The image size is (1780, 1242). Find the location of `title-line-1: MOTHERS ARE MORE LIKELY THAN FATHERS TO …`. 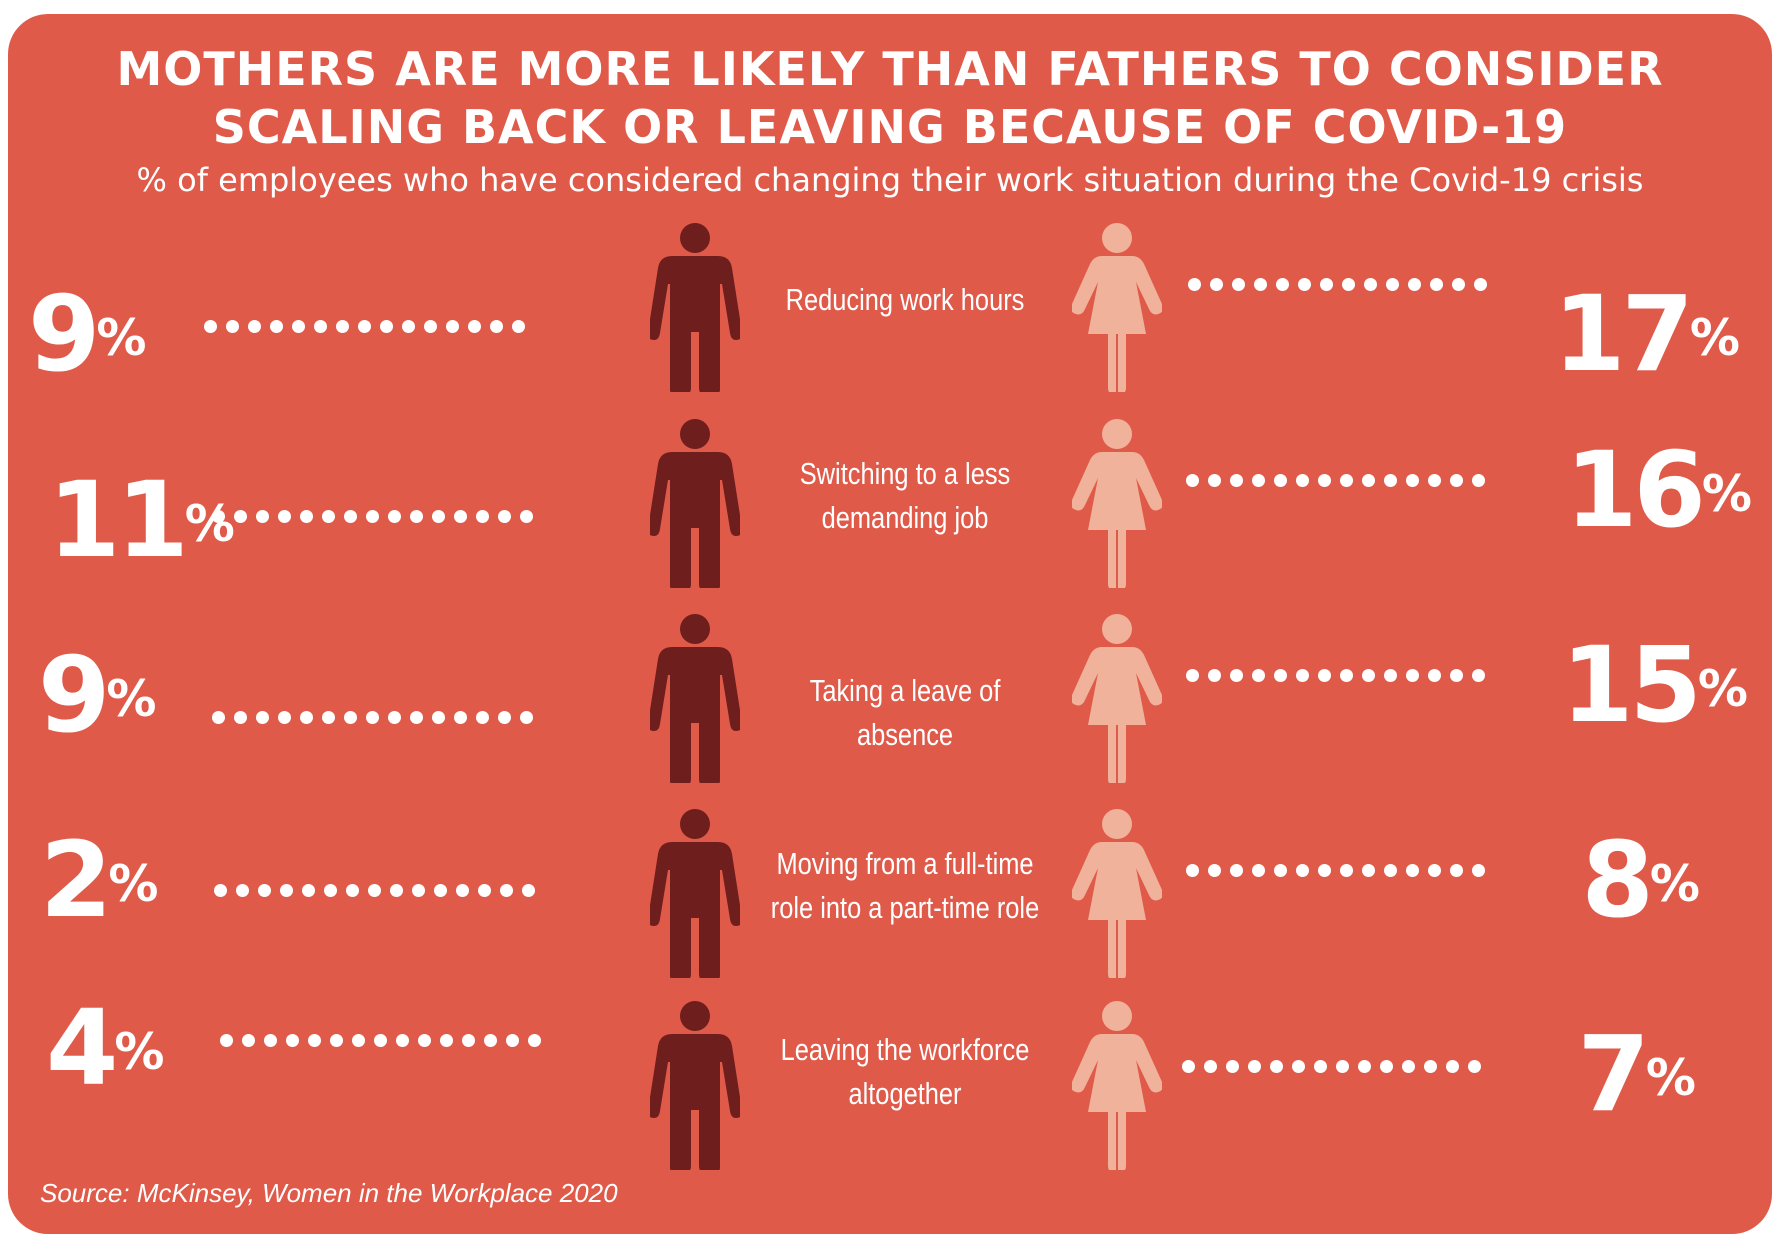

title-line-1: MOTHERS ARE MORE LIKELY THAN FATHERS TO … is located at coordinates (890, 69).